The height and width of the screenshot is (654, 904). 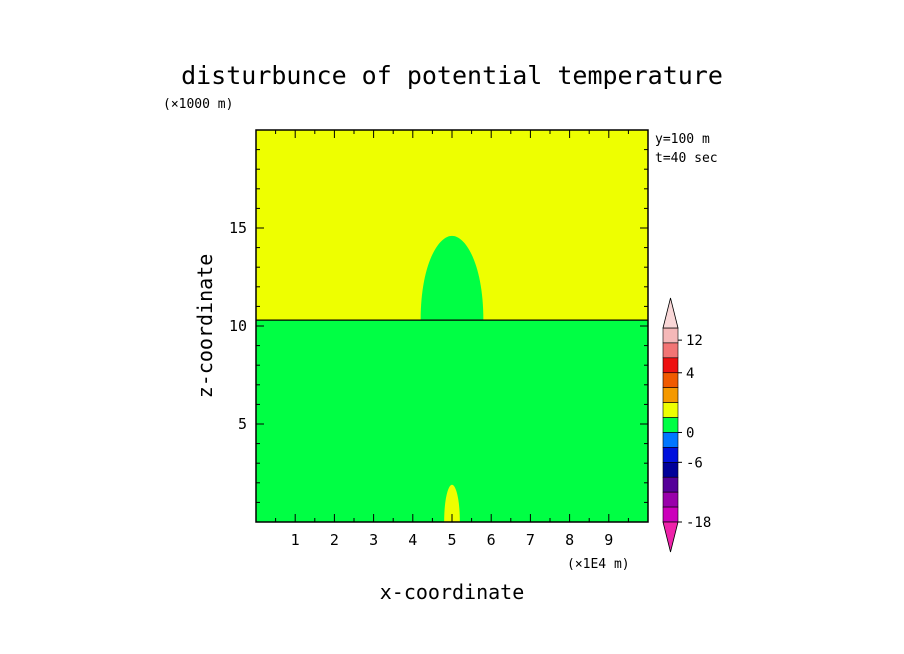 I want to click on colorbar-tick-label: 12, so click(x=694, y=341).